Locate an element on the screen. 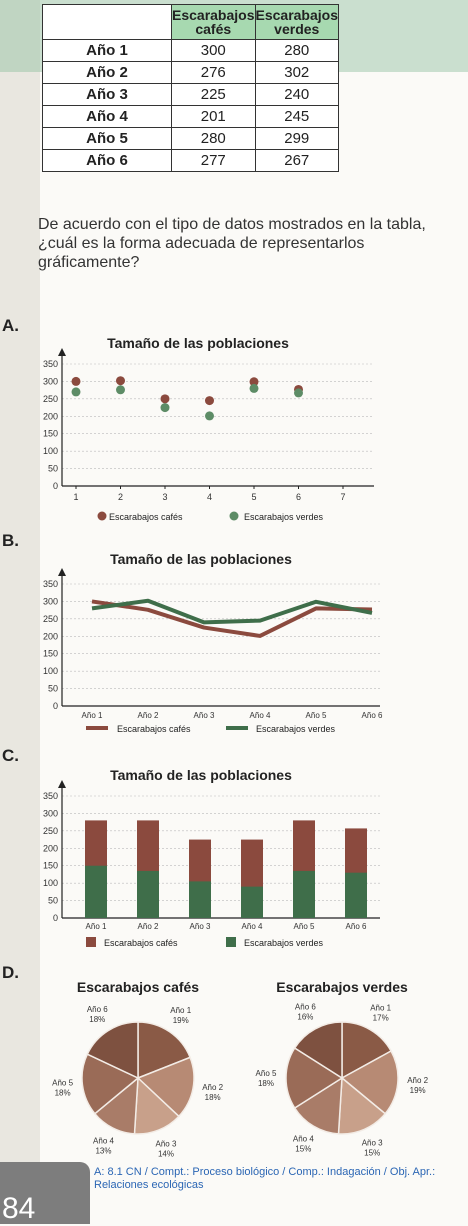 The image size is (468, 1226). option-d-label: D. is located at coordinates (10, 972).